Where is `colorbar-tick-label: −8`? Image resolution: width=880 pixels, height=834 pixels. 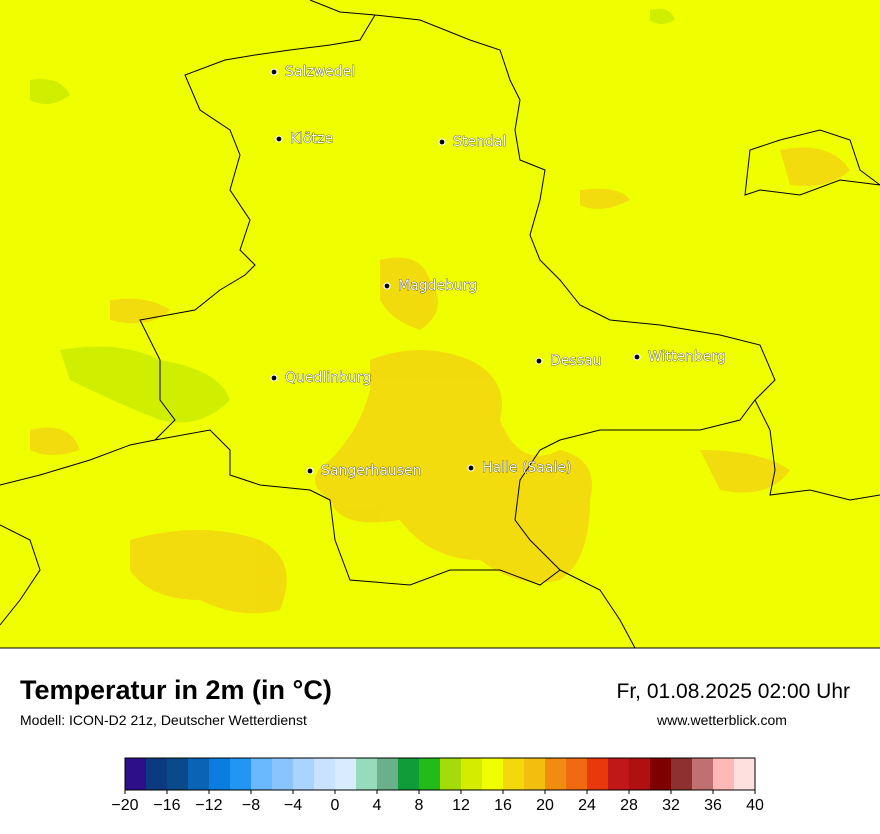 colorbar-tick-label: −8 is located at coordinates (251, 805).